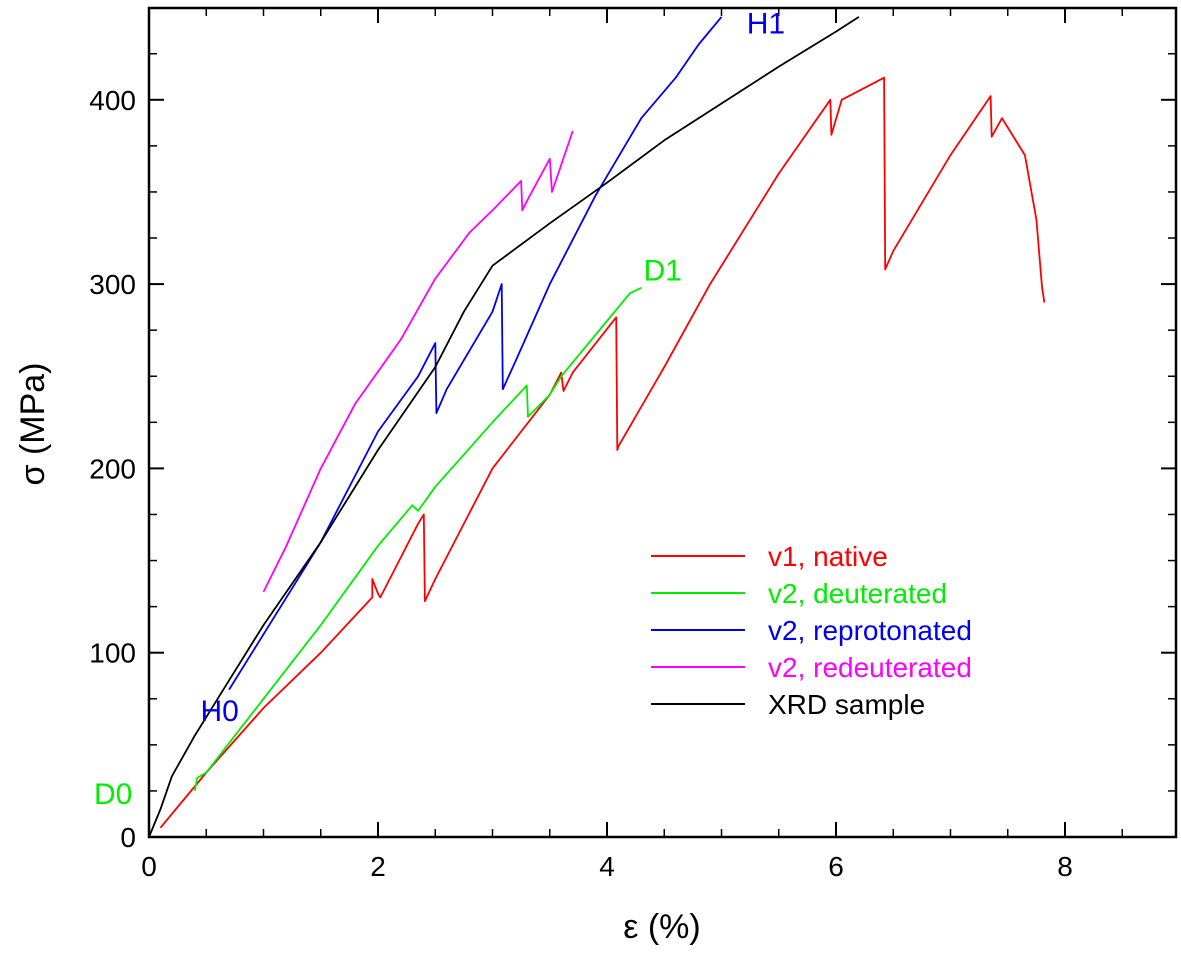 This screenshot has width=1181, height=953. What do you see at coordinates (870, 667) in the screenshot?
I see `legend-label: v2, redeuterated` at bounding box center [870, 667].